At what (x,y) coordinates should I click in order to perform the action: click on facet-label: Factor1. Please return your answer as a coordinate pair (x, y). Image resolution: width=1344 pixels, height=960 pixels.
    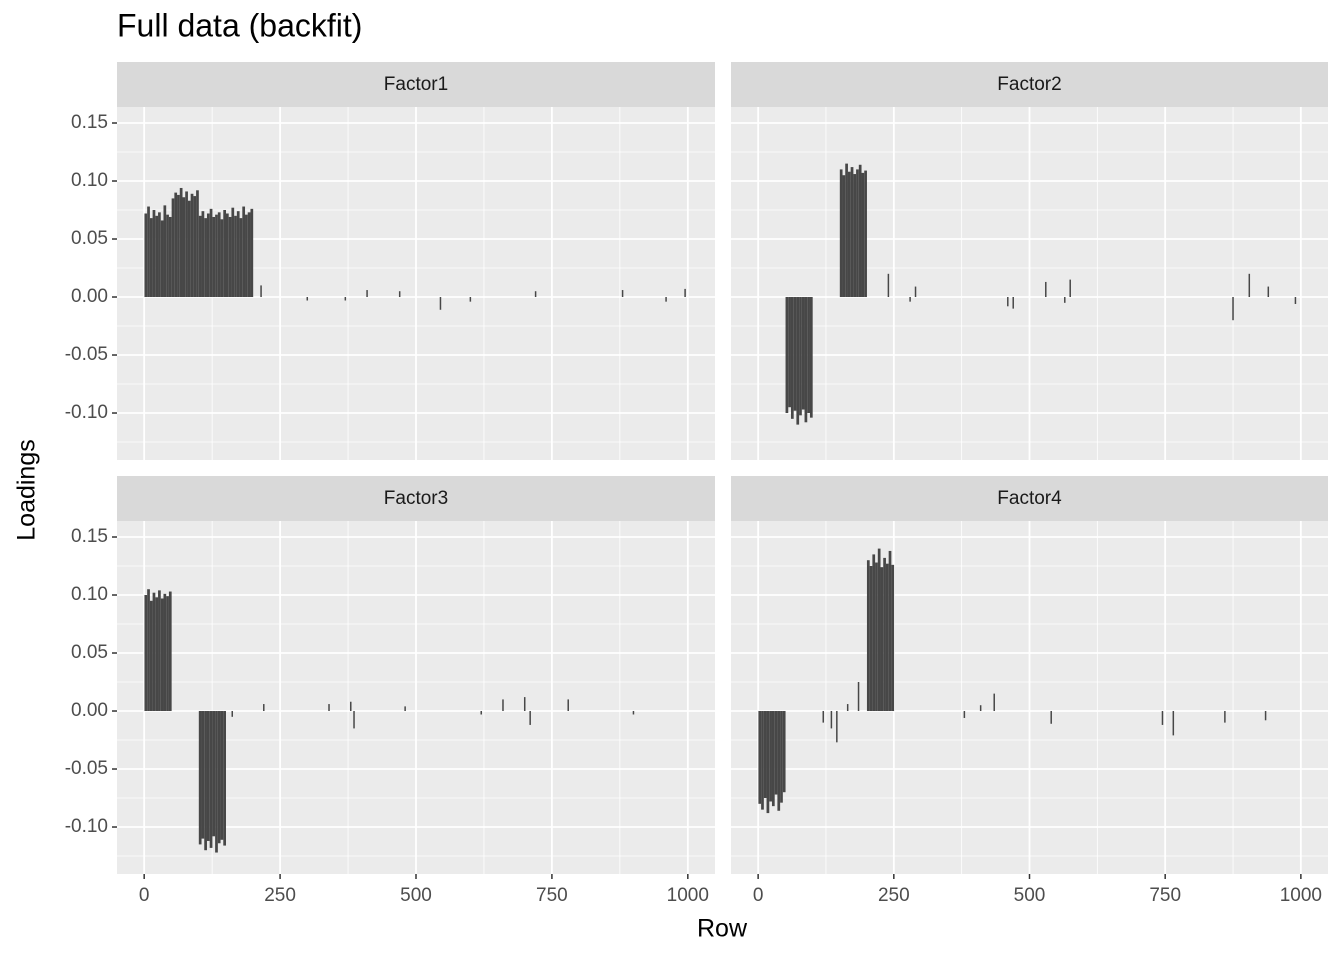
    Looking at the image, I should click on (416, 84).